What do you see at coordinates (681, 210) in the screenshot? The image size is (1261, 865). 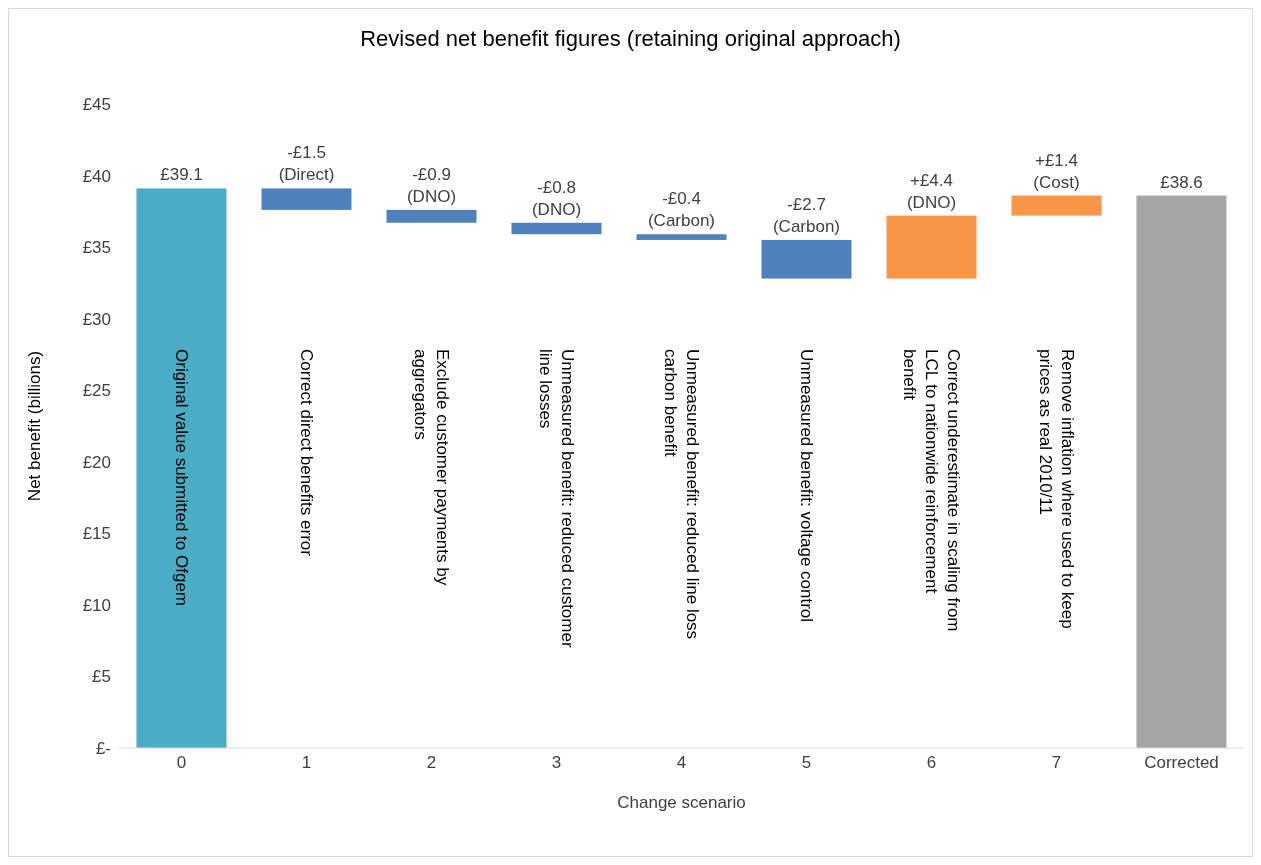 I see `data-label: -£0.4 (Carbon)` at bounding box center [681, 210].